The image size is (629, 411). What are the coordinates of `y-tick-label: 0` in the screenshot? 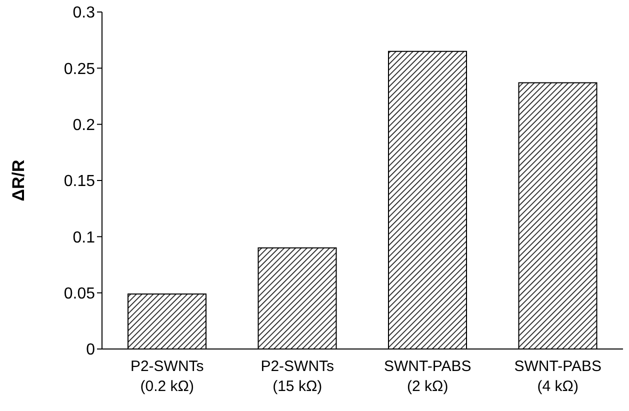 It's located at (91, 350).